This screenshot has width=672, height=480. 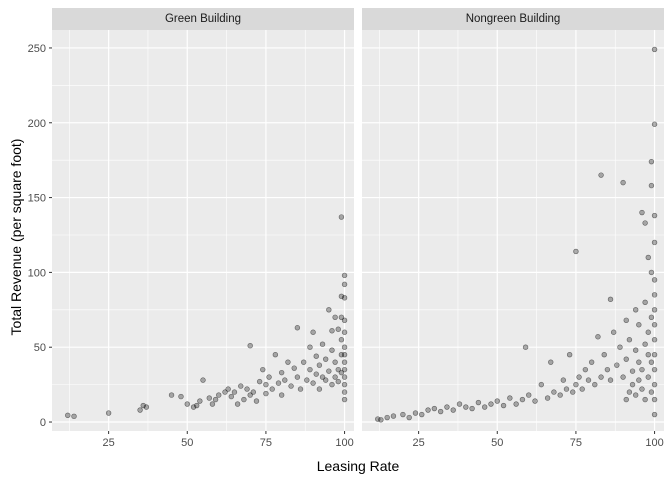 What do you see at coordinates (358, 466) in the screenshot?
I see `x-axis-title: Leasing Rate` at bounding box center [358, 466].